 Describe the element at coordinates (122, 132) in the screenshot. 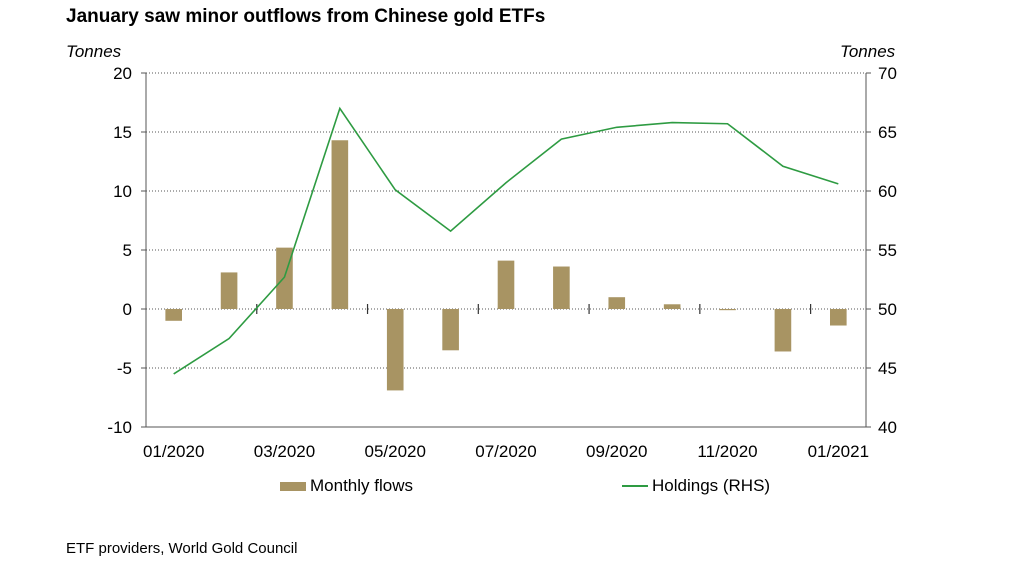

I see `left-tick-label: 15` at that location.